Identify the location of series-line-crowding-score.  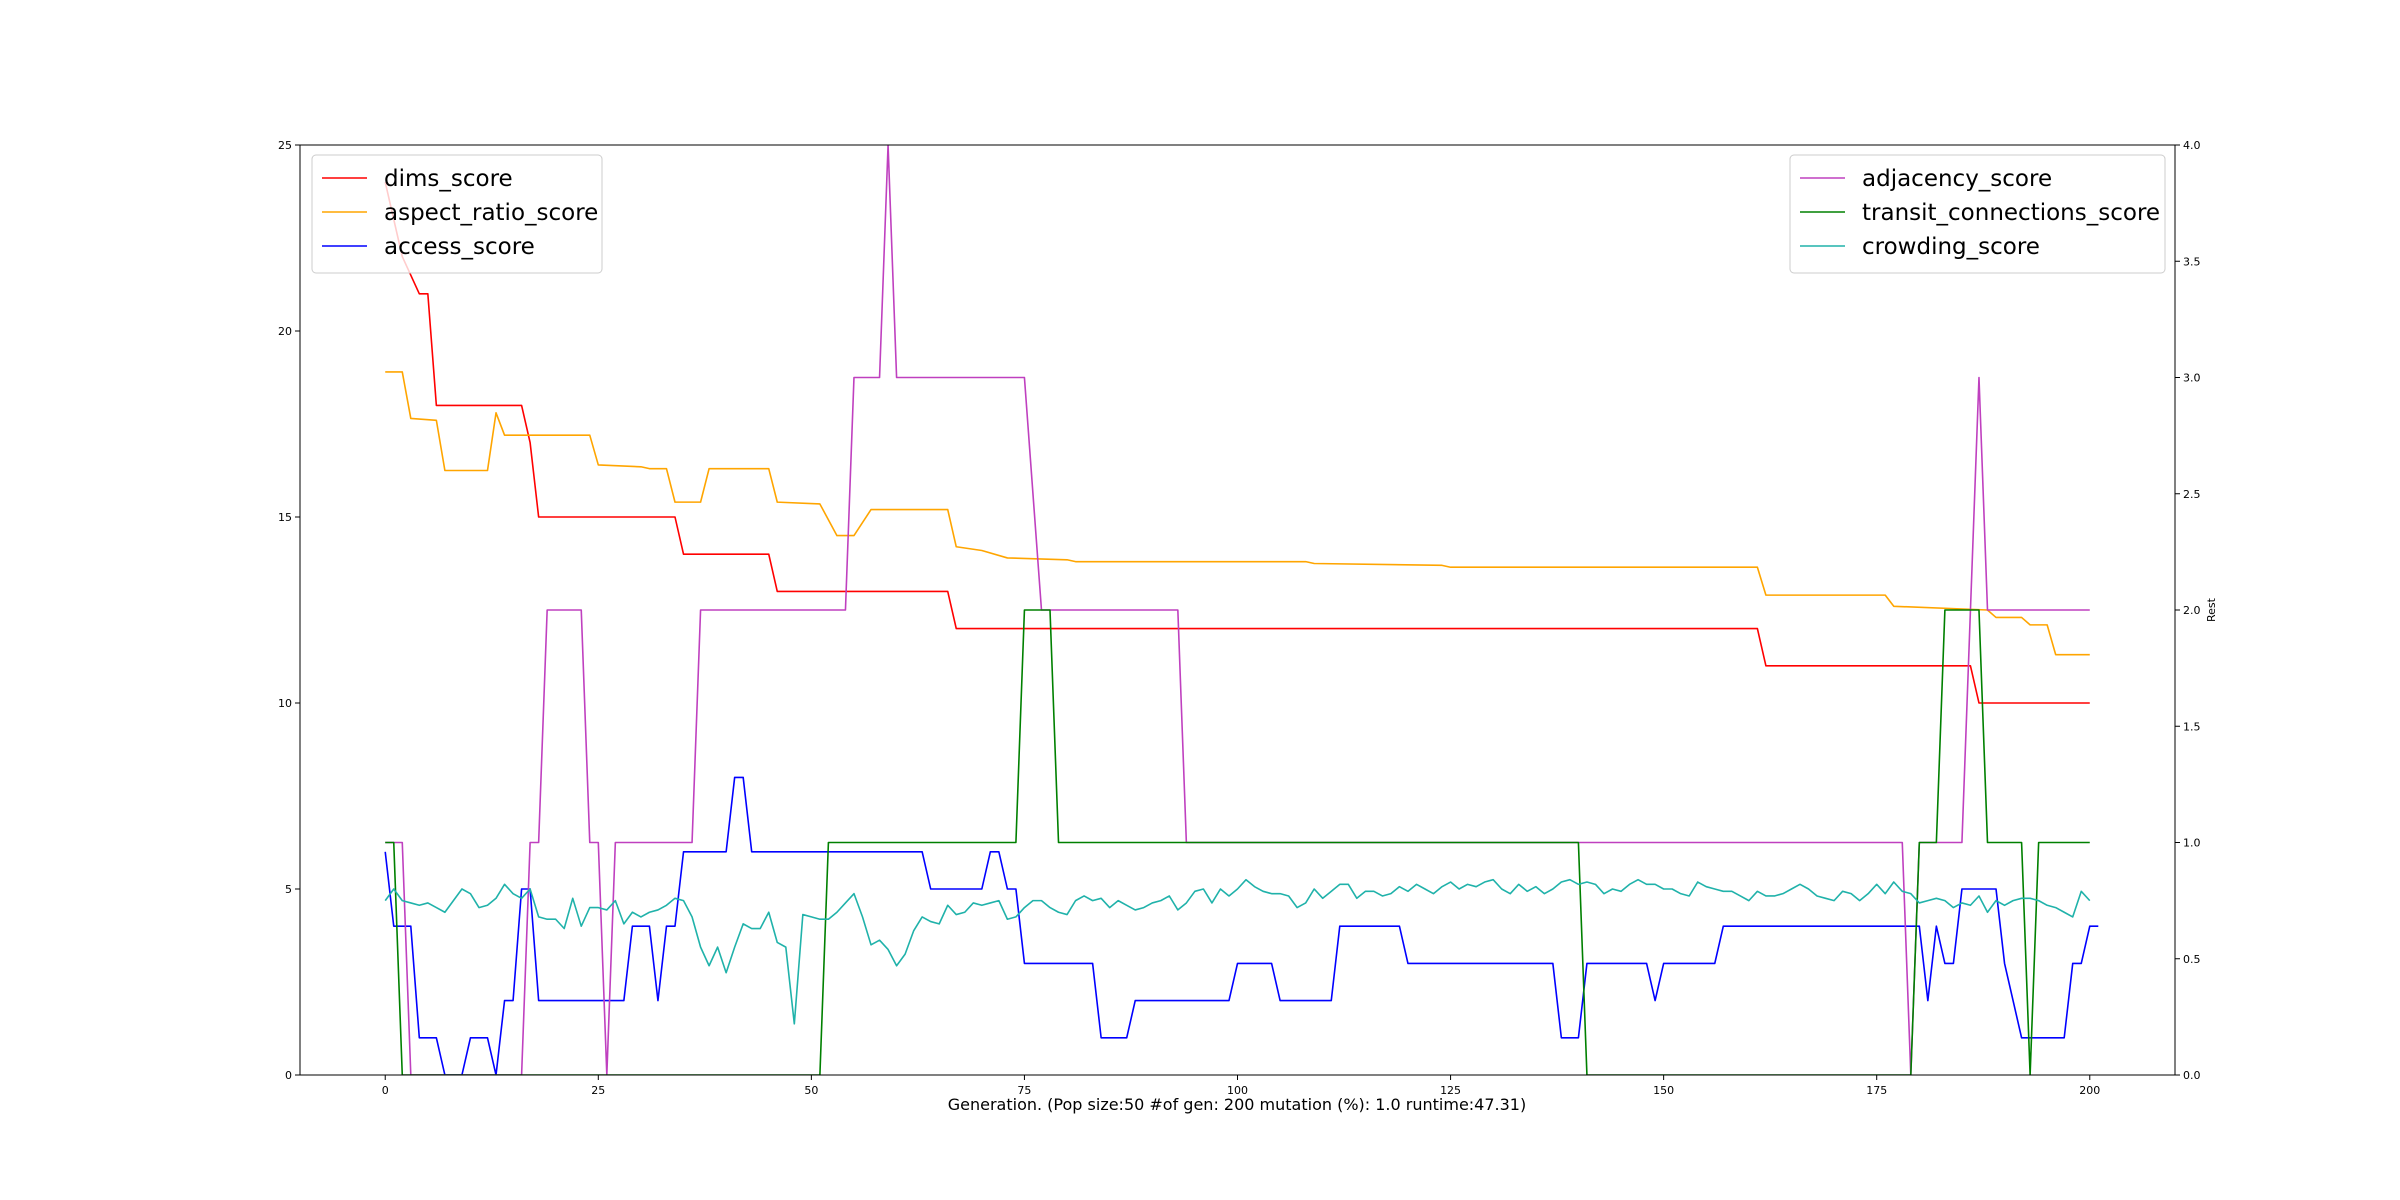
(1237, 951).